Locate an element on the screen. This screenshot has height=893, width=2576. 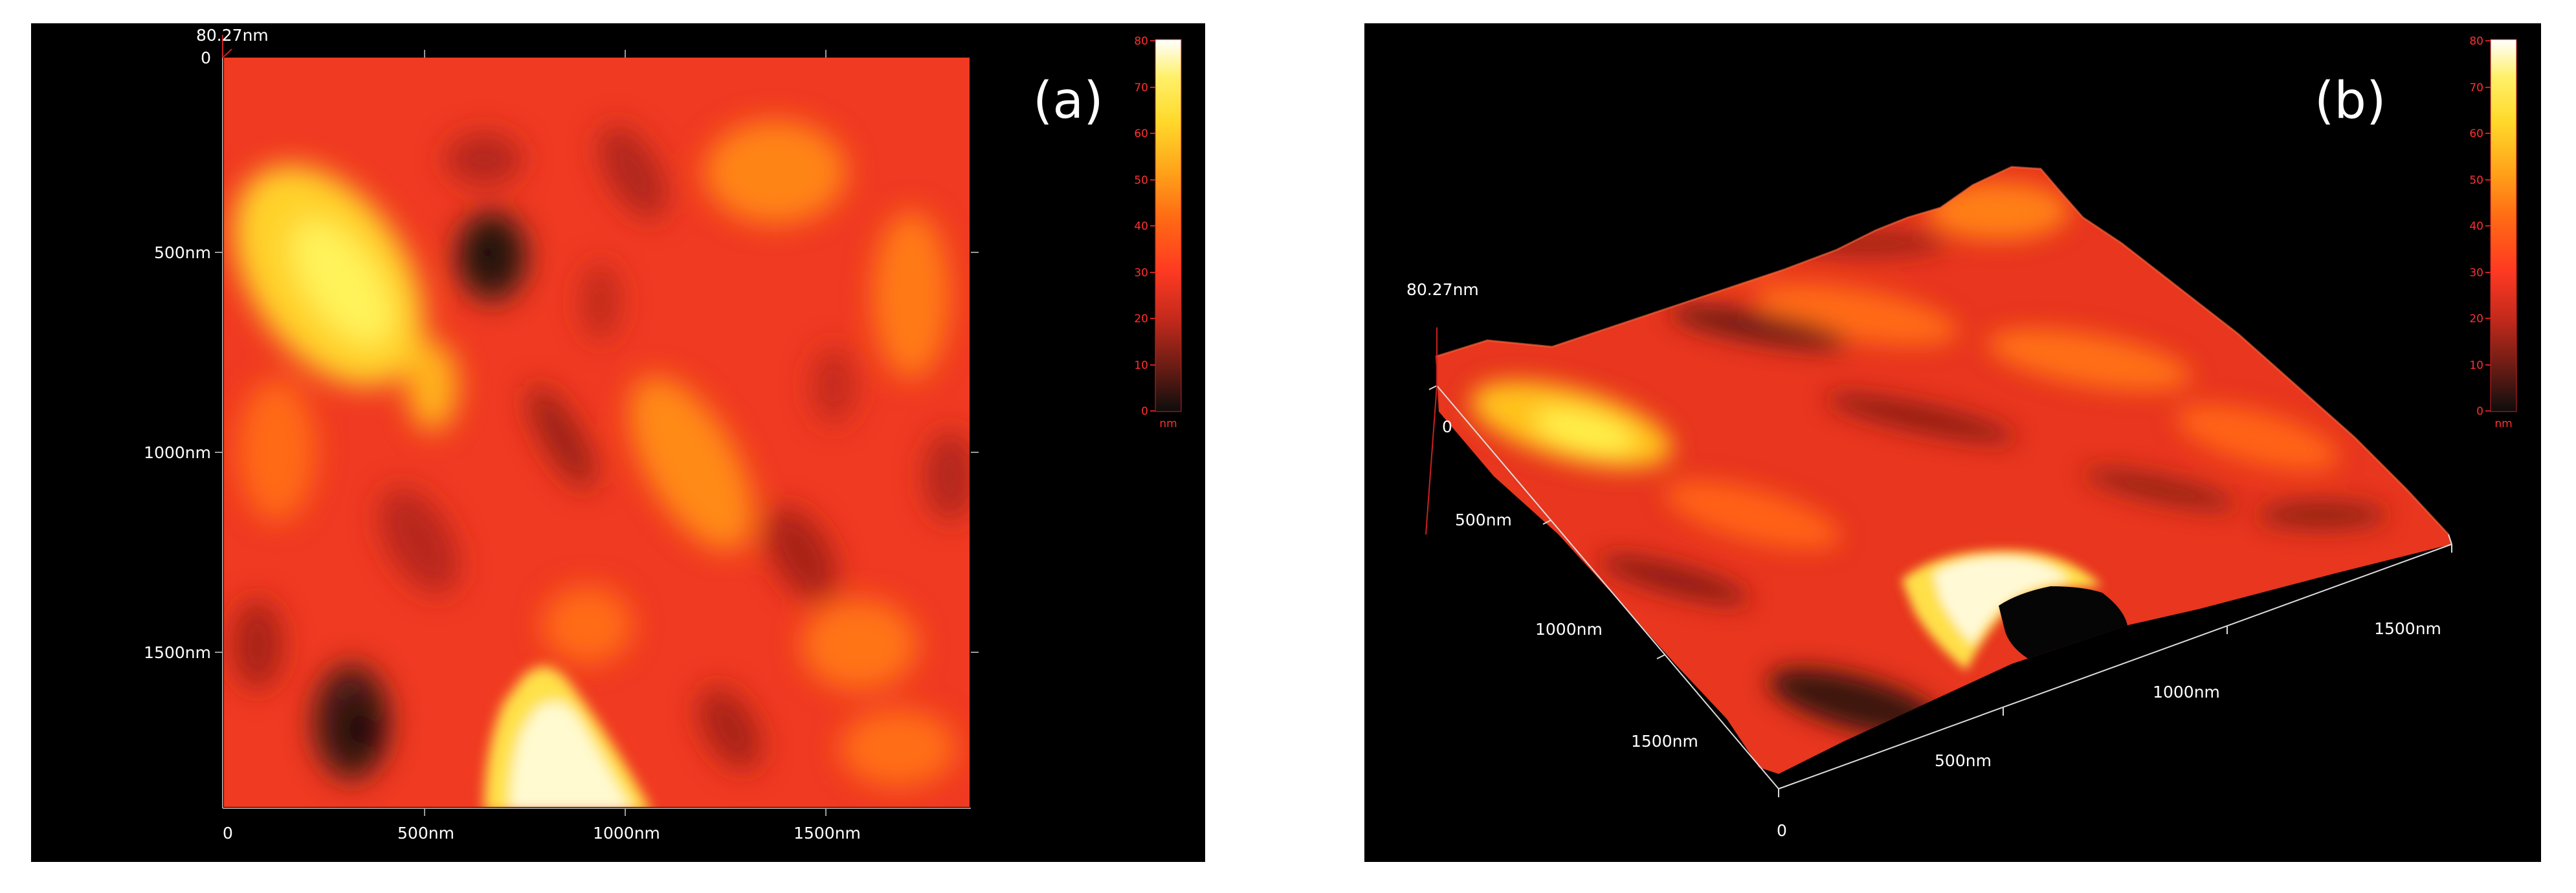
y-tick-1500: 1500nm is located at coordinates (177, 652).